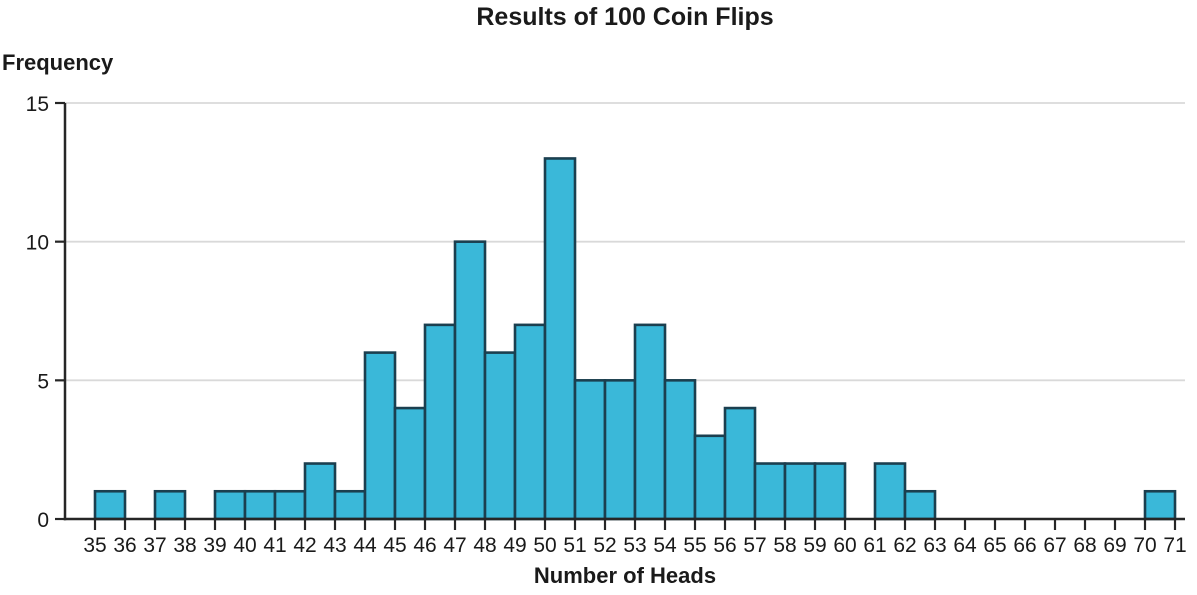 The height and width of the screenshot is (595, 1197). What do you see at coordinates (544, 545) in the screenshot?
I see `x-tick-label: 50` at bounding box center [544, 545].